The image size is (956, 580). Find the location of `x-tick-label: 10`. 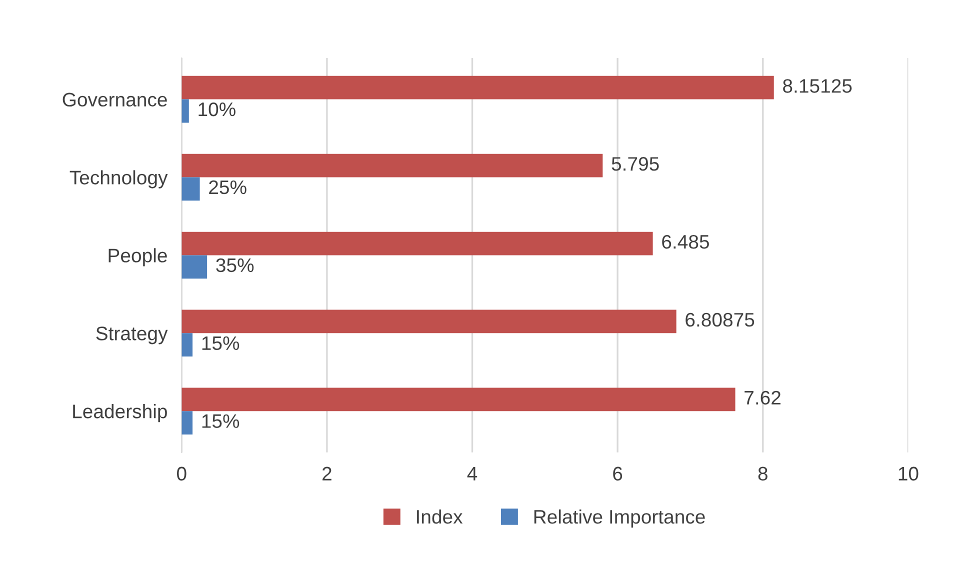

x-tick-label: 10 is located at coordinates (908, 473).